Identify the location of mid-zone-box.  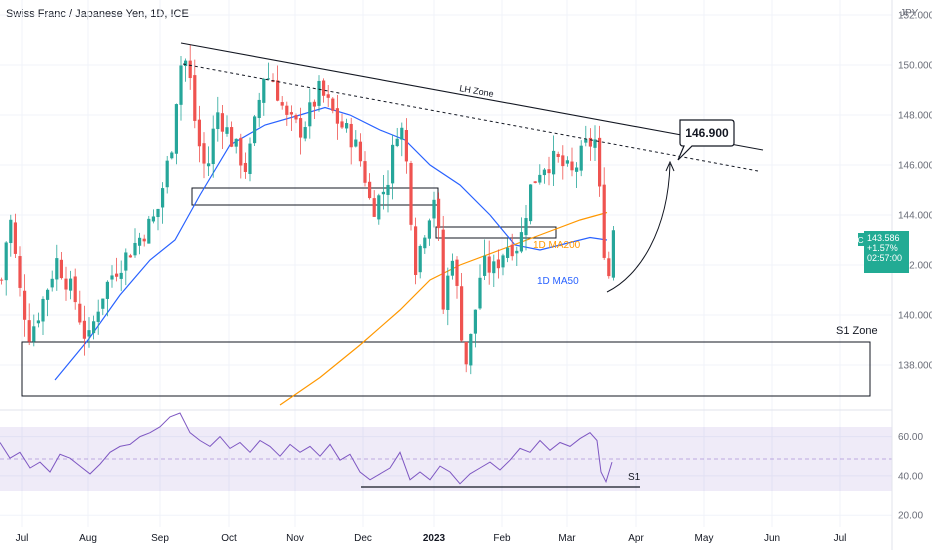
(496, 232).